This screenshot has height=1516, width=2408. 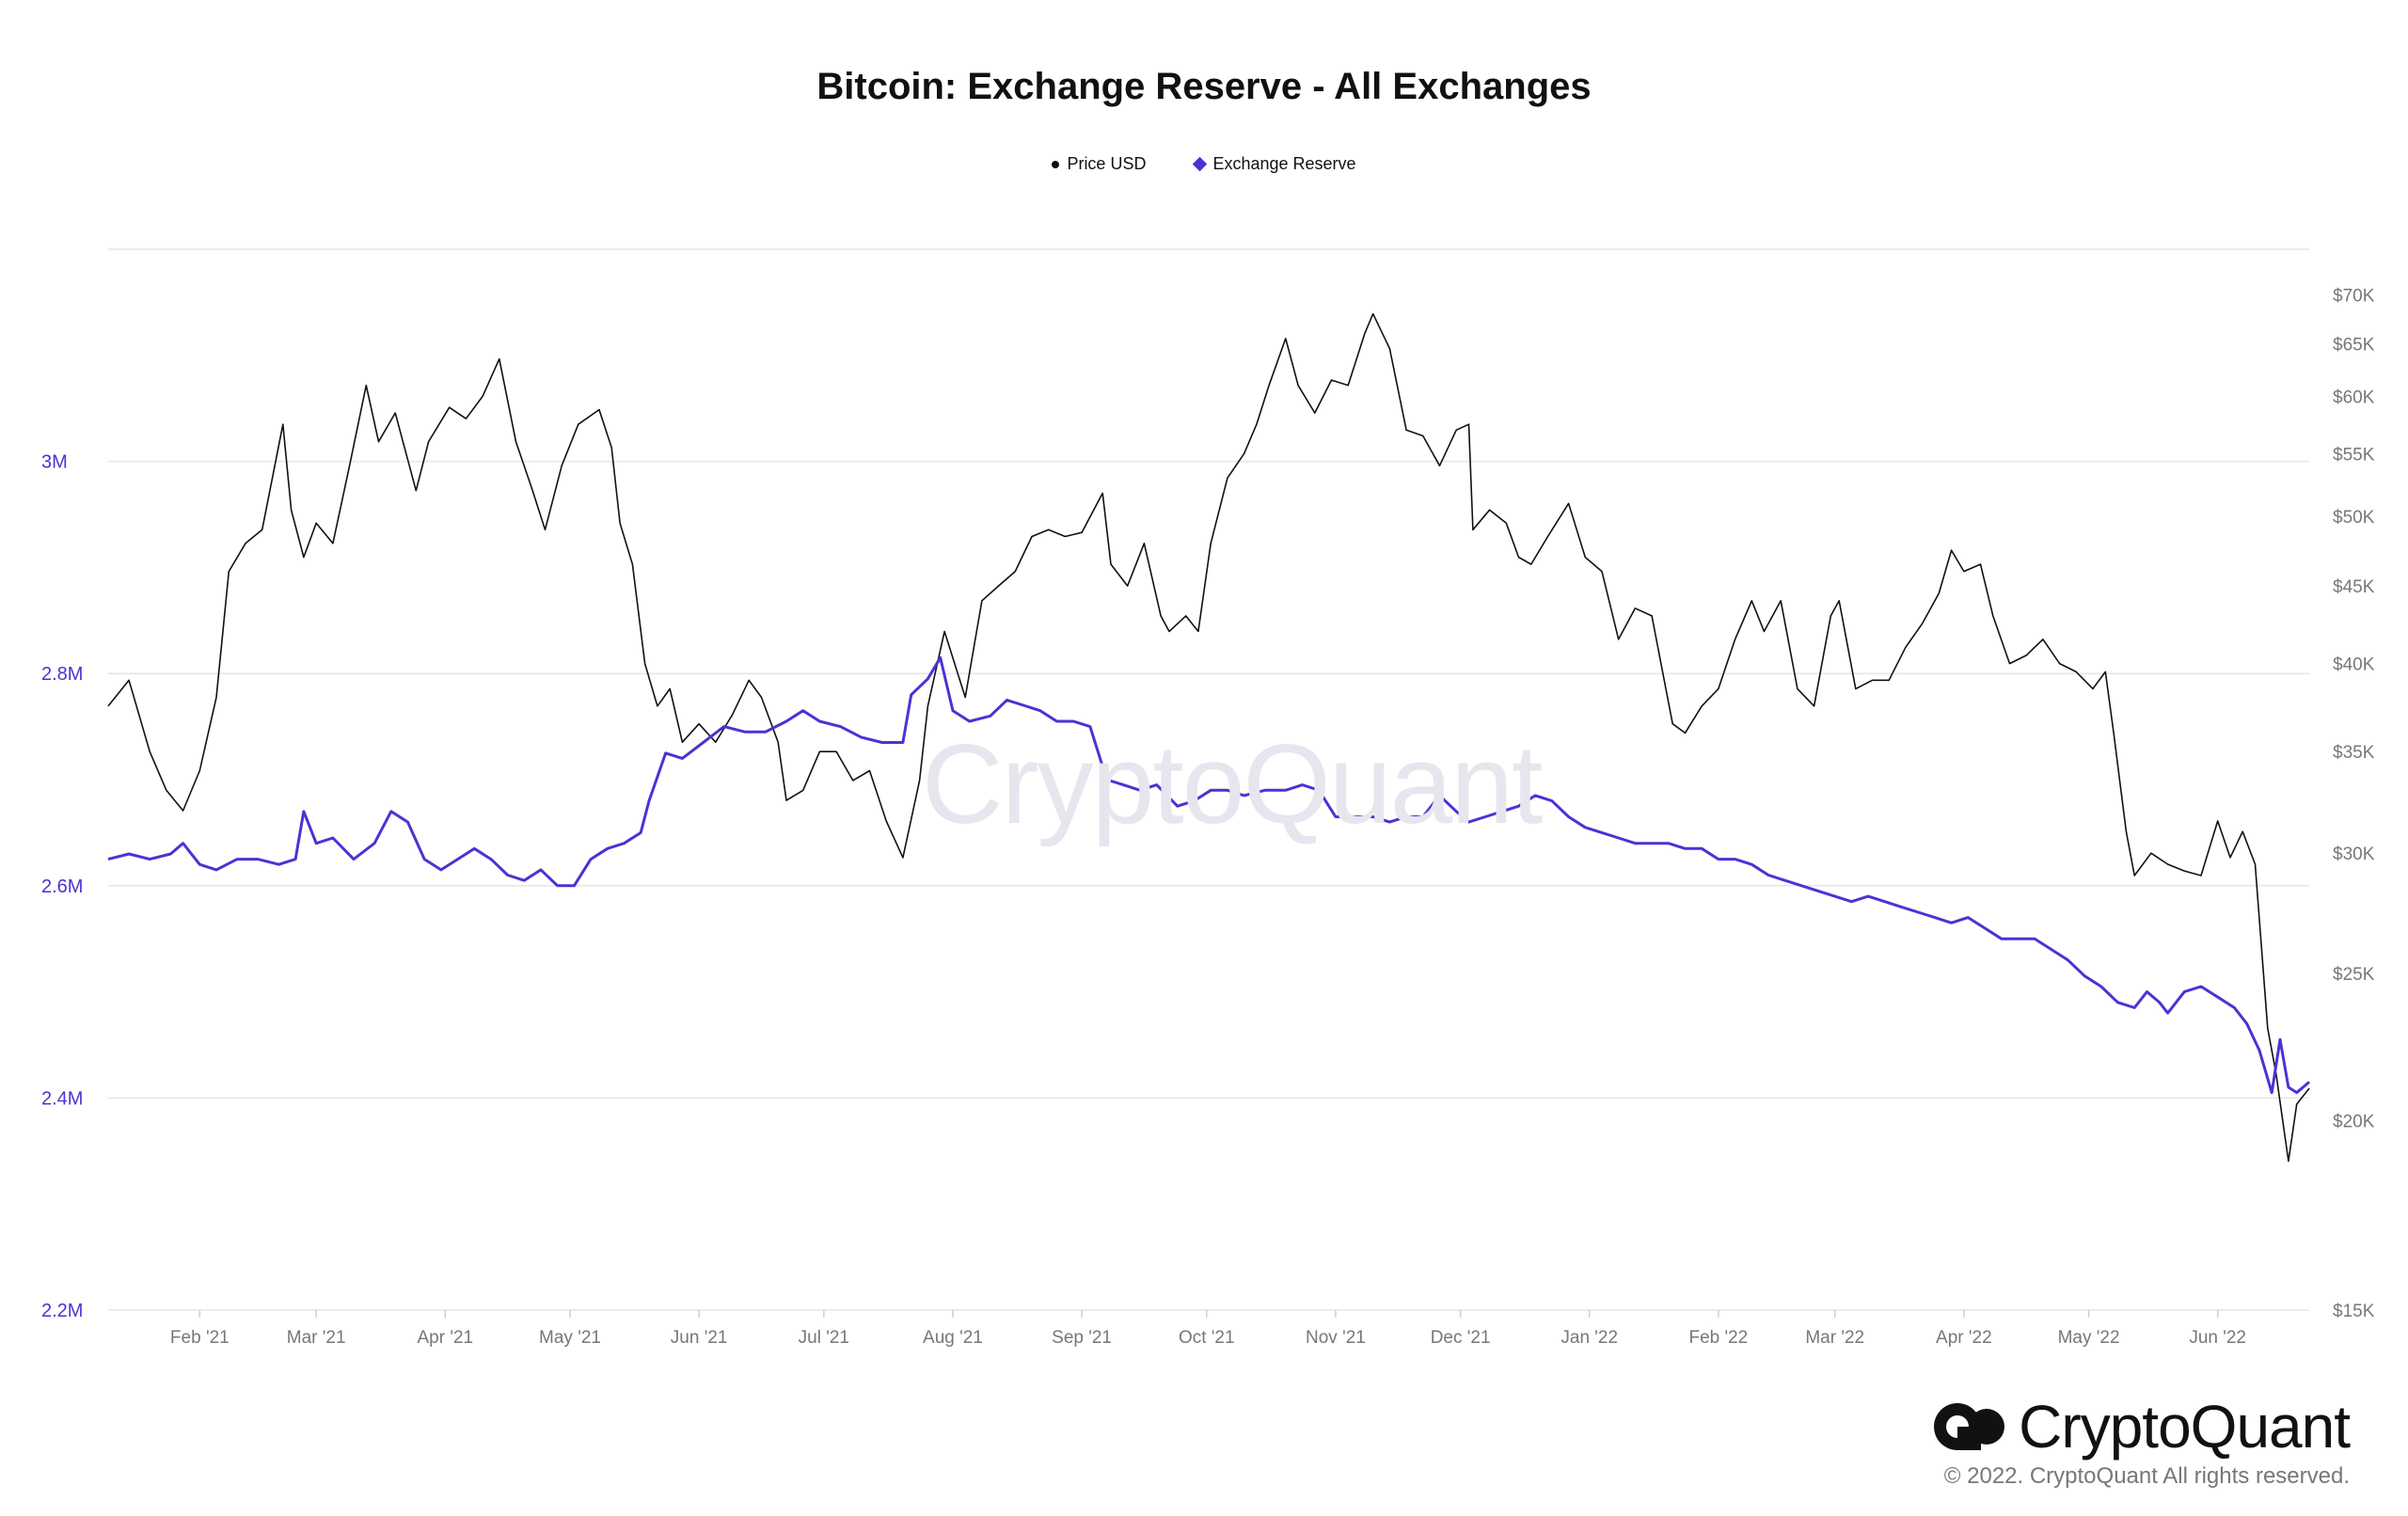 What do you see at coordinates (62, 1098) in the screenshot?
I see `left-tick-label: 2.4M` at bounding box center [62, 1098].